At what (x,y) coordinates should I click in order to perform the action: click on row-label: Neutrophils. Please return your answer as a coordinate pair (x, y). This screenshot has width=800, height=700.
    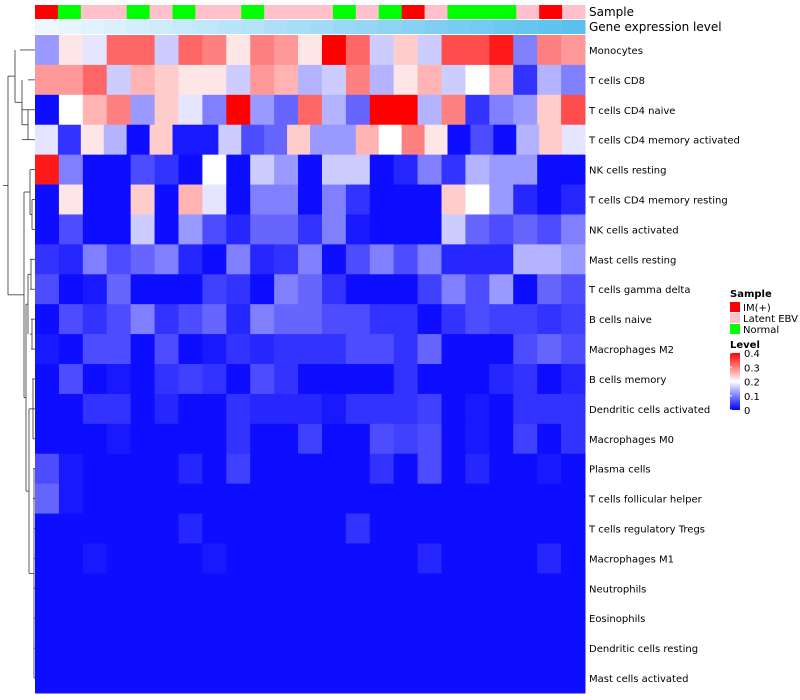
    Looking at the image, I should click on (617, 589).